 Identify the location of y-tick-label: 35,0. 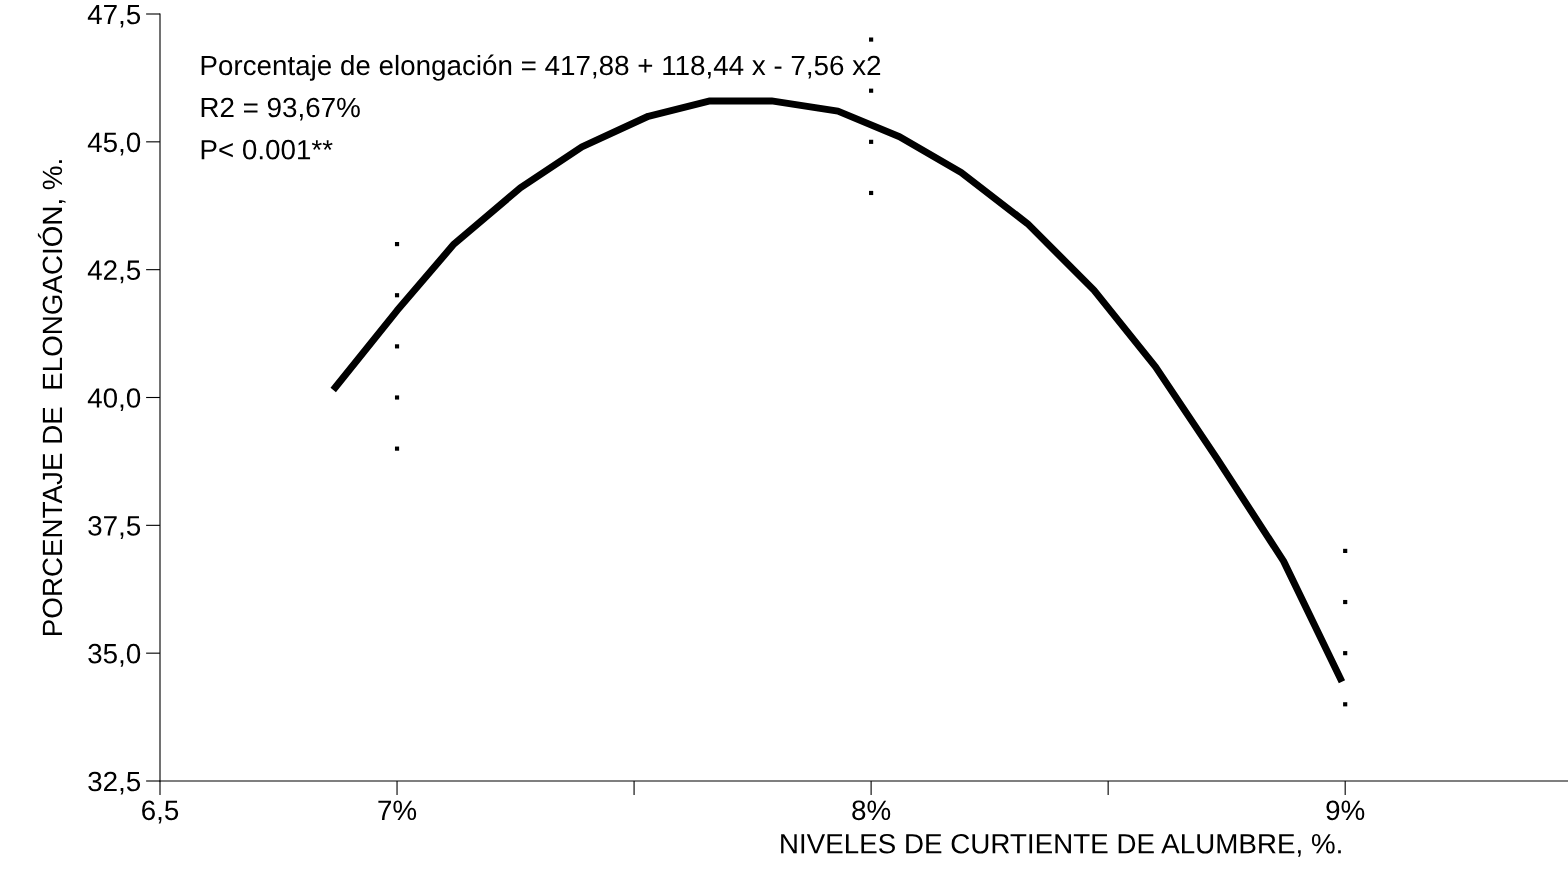
(114, 655).